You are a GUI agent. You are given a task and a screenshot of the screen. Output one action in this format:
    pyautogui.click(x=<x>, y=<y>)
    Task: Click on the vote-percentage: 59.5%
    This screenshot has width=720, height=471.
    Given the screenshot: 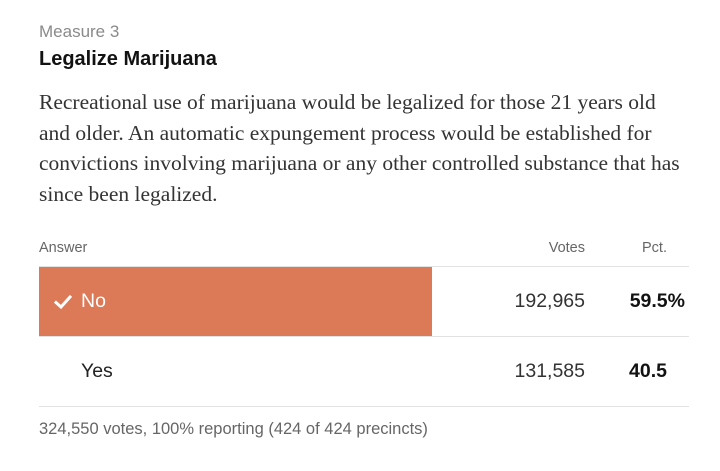 What is the action you would take?
    pyautogui.click(x=657, y=301)
    